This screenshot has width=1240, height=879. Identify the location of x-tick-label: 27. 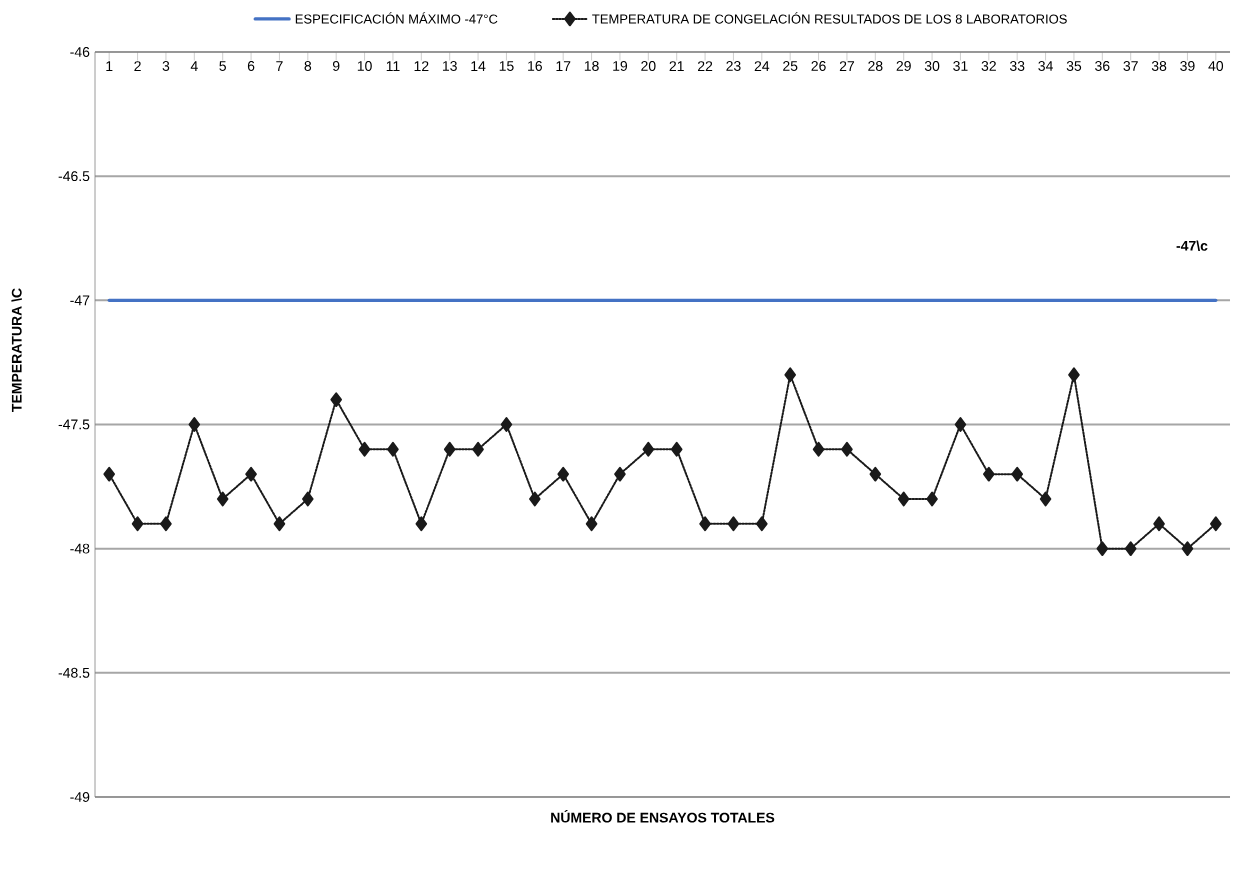
(847, 66).